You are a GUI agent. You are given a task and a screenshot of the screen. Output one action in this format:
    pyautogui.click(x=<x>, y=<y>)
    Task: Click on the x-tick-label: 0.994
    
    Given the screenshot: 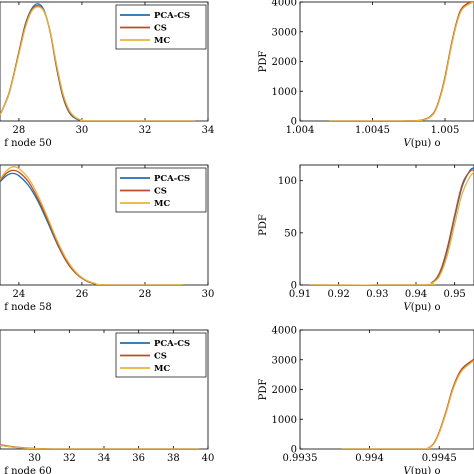 What is the action you would take?
    pyautogui.click(x=369, y=458)
    